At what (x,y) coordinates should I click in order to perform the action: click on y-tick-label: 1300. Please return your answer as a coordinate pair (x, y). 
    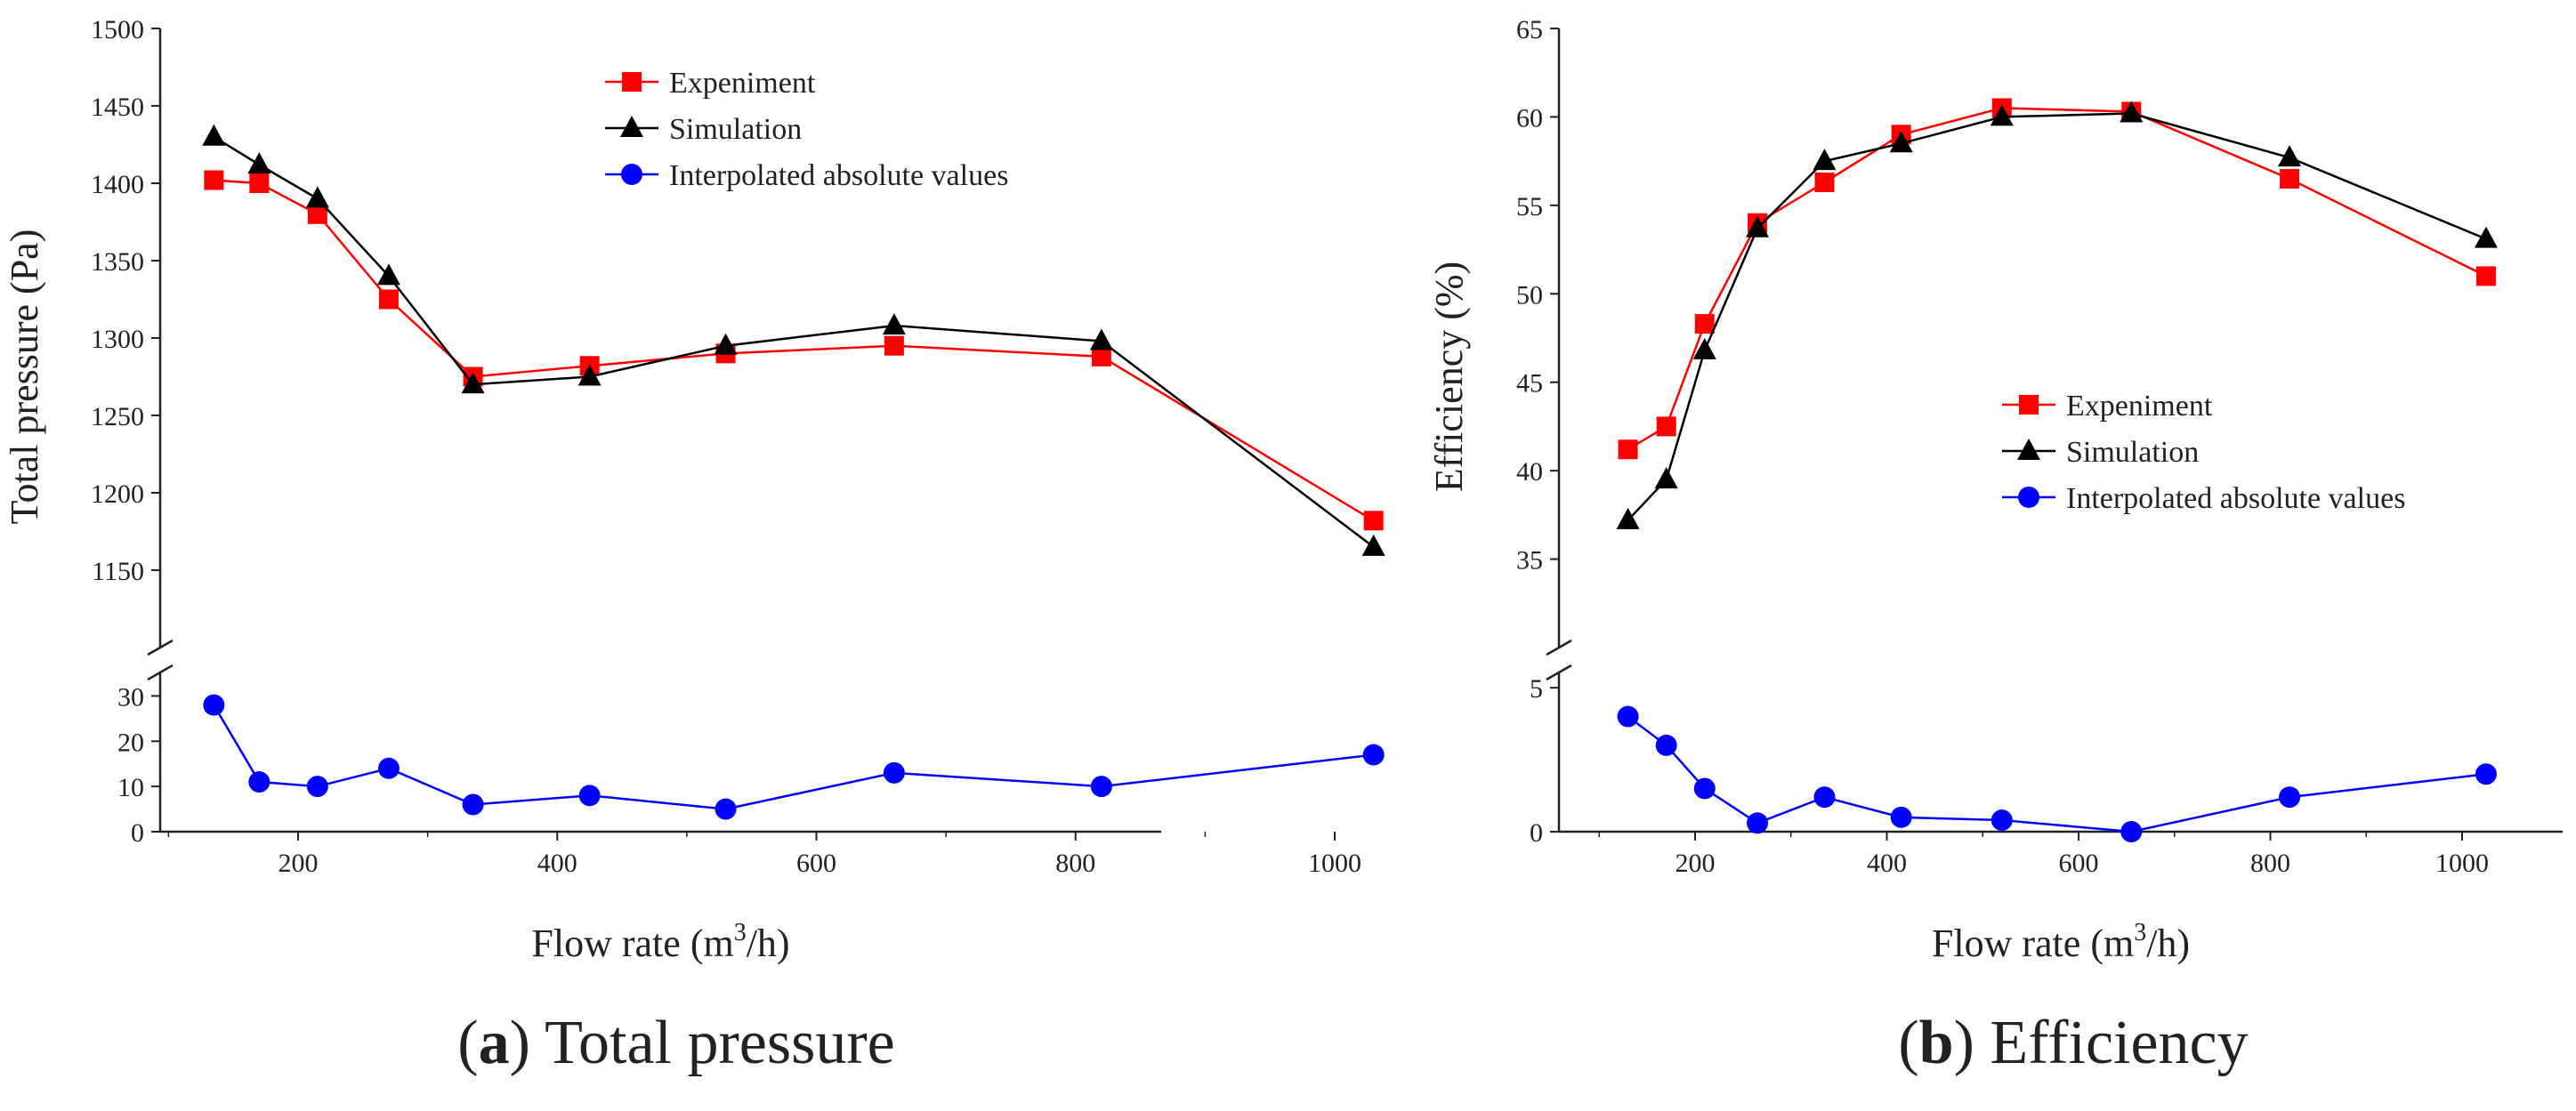
    Looking at the image, I should click on (117, 339).